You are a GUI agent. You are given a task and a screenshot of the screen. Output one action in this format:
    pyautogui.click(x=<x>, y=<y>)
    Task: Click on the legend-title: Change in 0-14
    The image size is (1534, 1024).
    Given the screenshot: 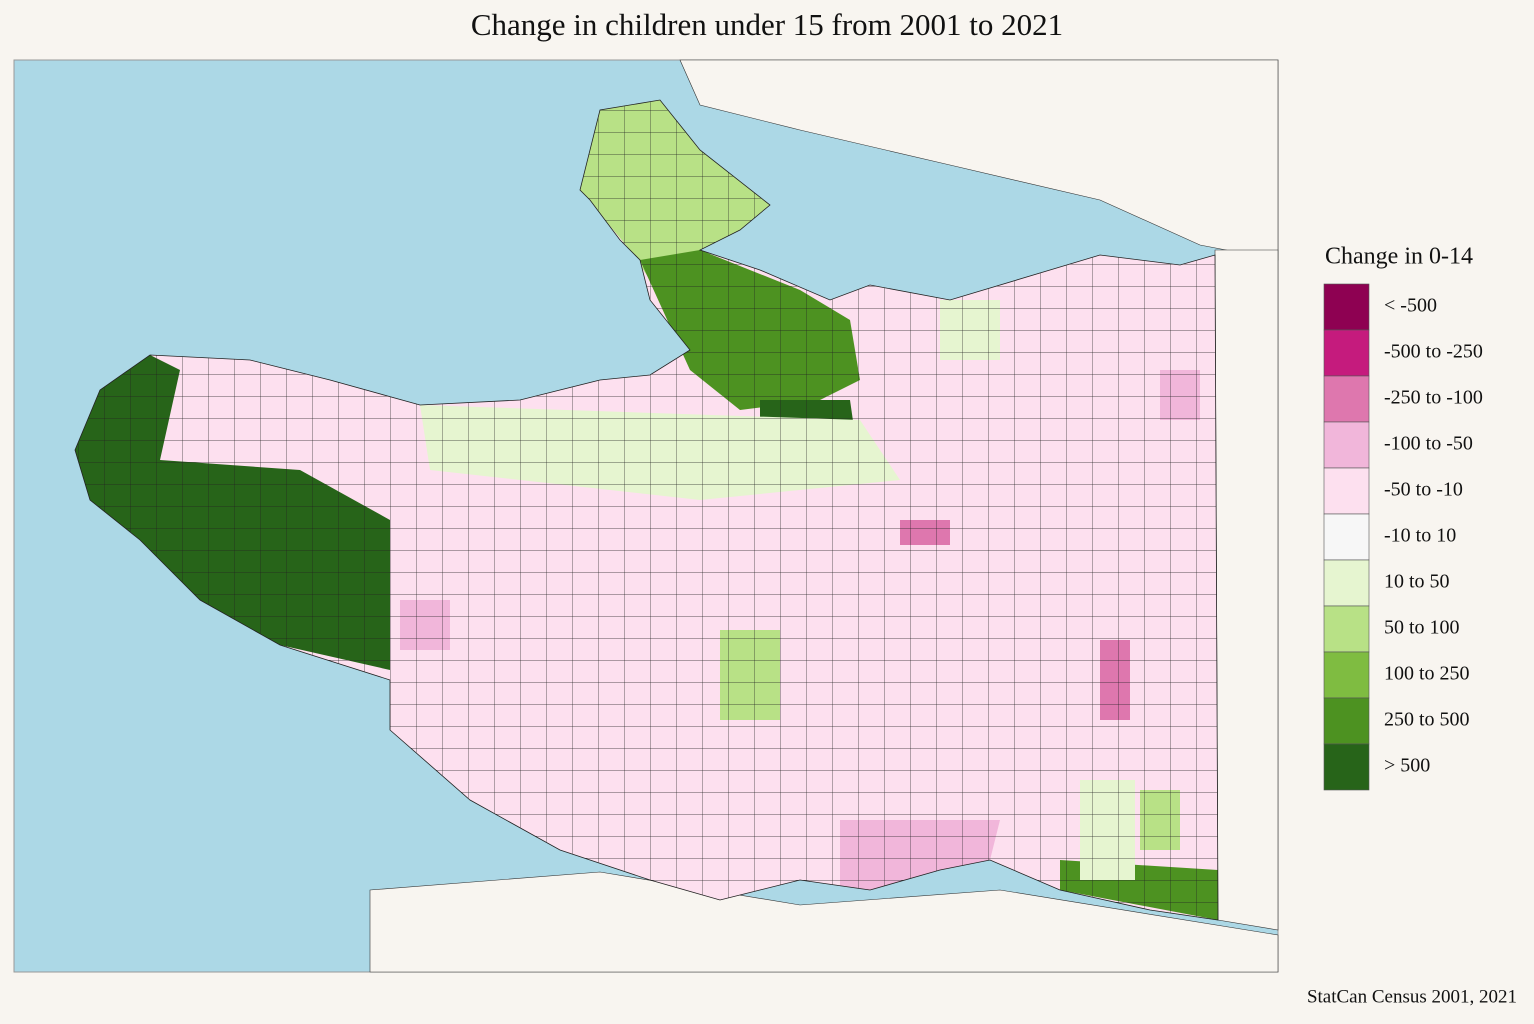 What is the action you would take?
    pyautogui.click(x=1399, y=257)
    